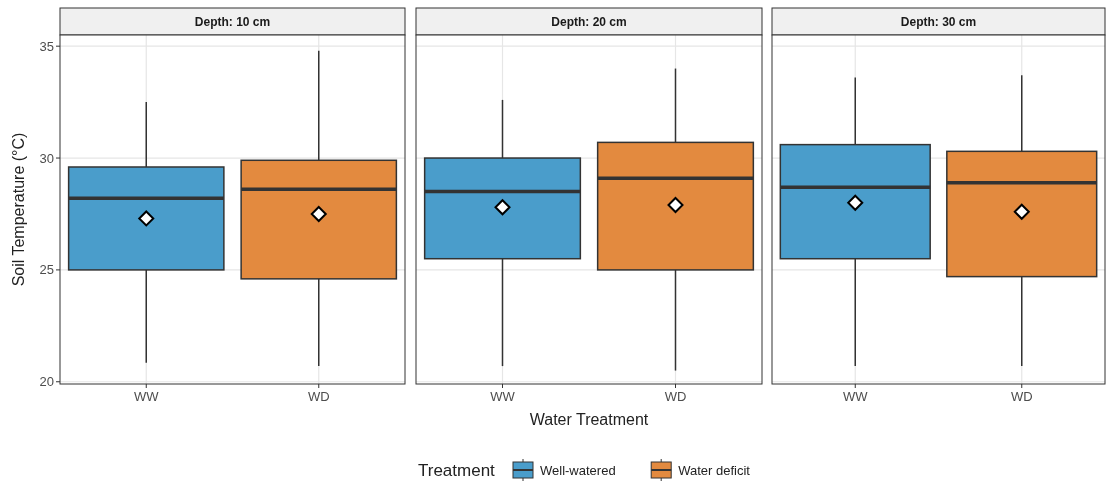 The height and width of the screenshot is (484, 1110). I want to click on chart-title: Depth: 30 cm, so click(938, 22).